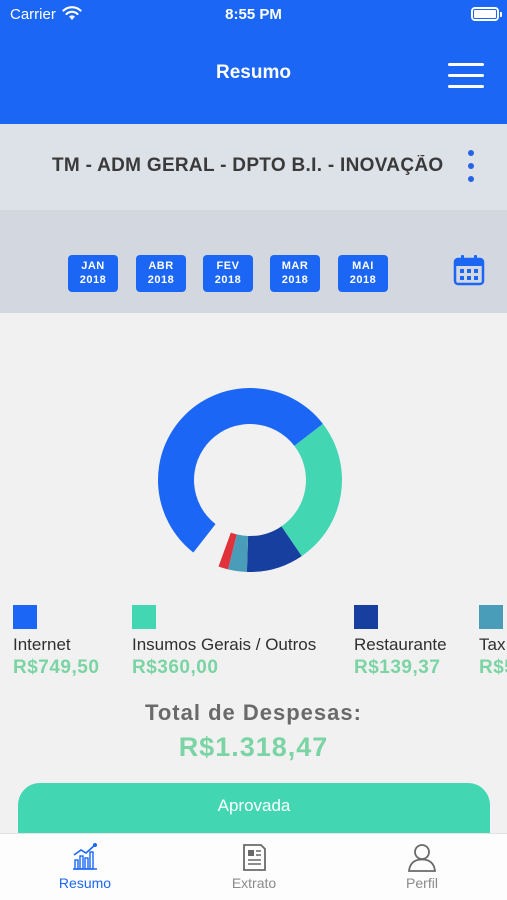 This screenshot has height=900, width=507. Describe the element at coordinates (397, 667) in the screenshot. I see `legend-value: R$139,37` at that location.